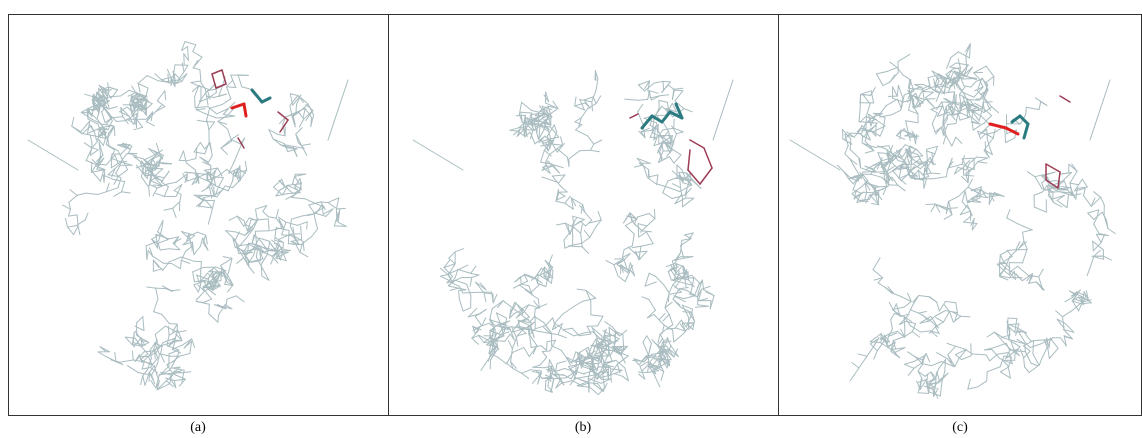  I want to click on panel-label: (c), so click(960, 427).